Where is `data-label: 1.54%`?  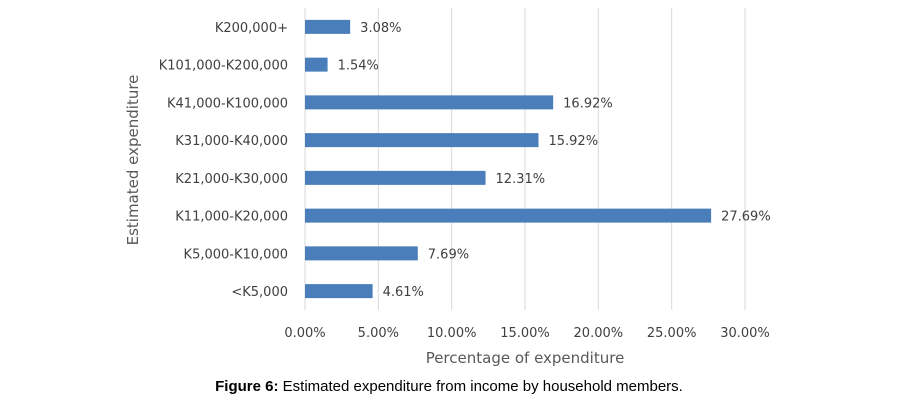 data-label: 1.54% is located at coordinates (358, 66).